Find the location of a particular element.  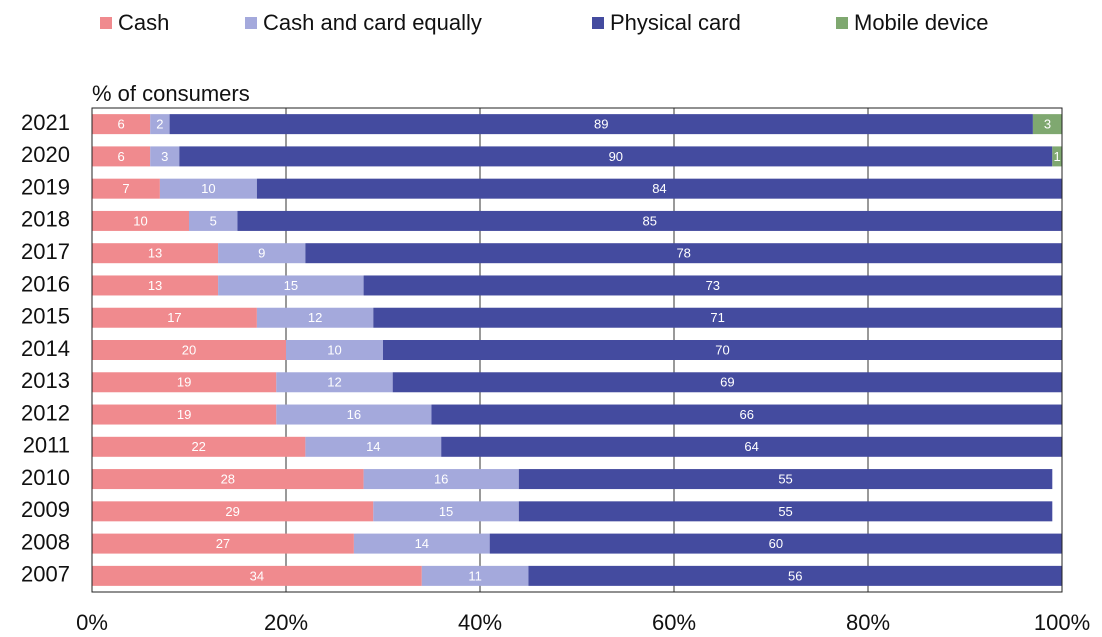

data-label: 7 is located at coordinates (125, 188).